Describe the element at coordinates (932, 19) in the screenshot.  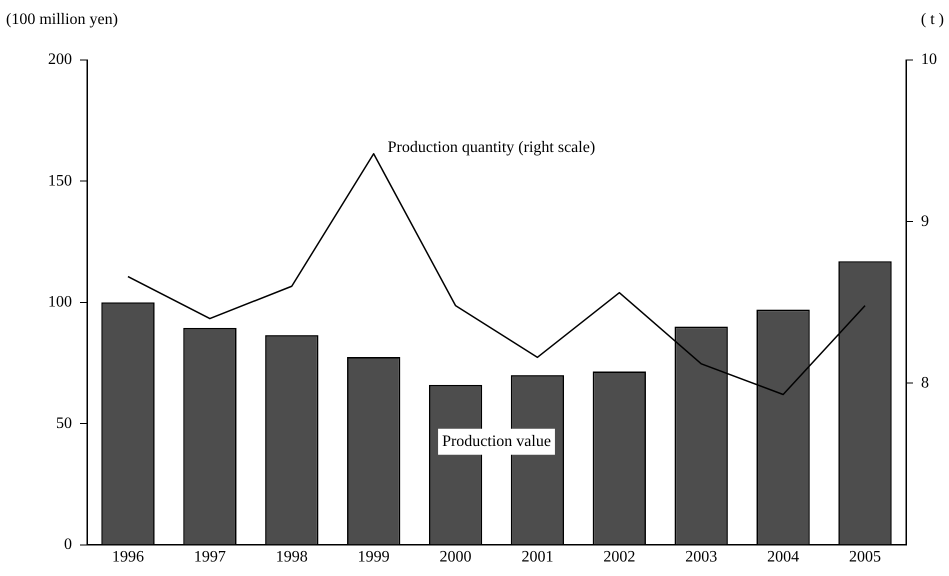
I see `y2-axis-title: ( t )` at that location.